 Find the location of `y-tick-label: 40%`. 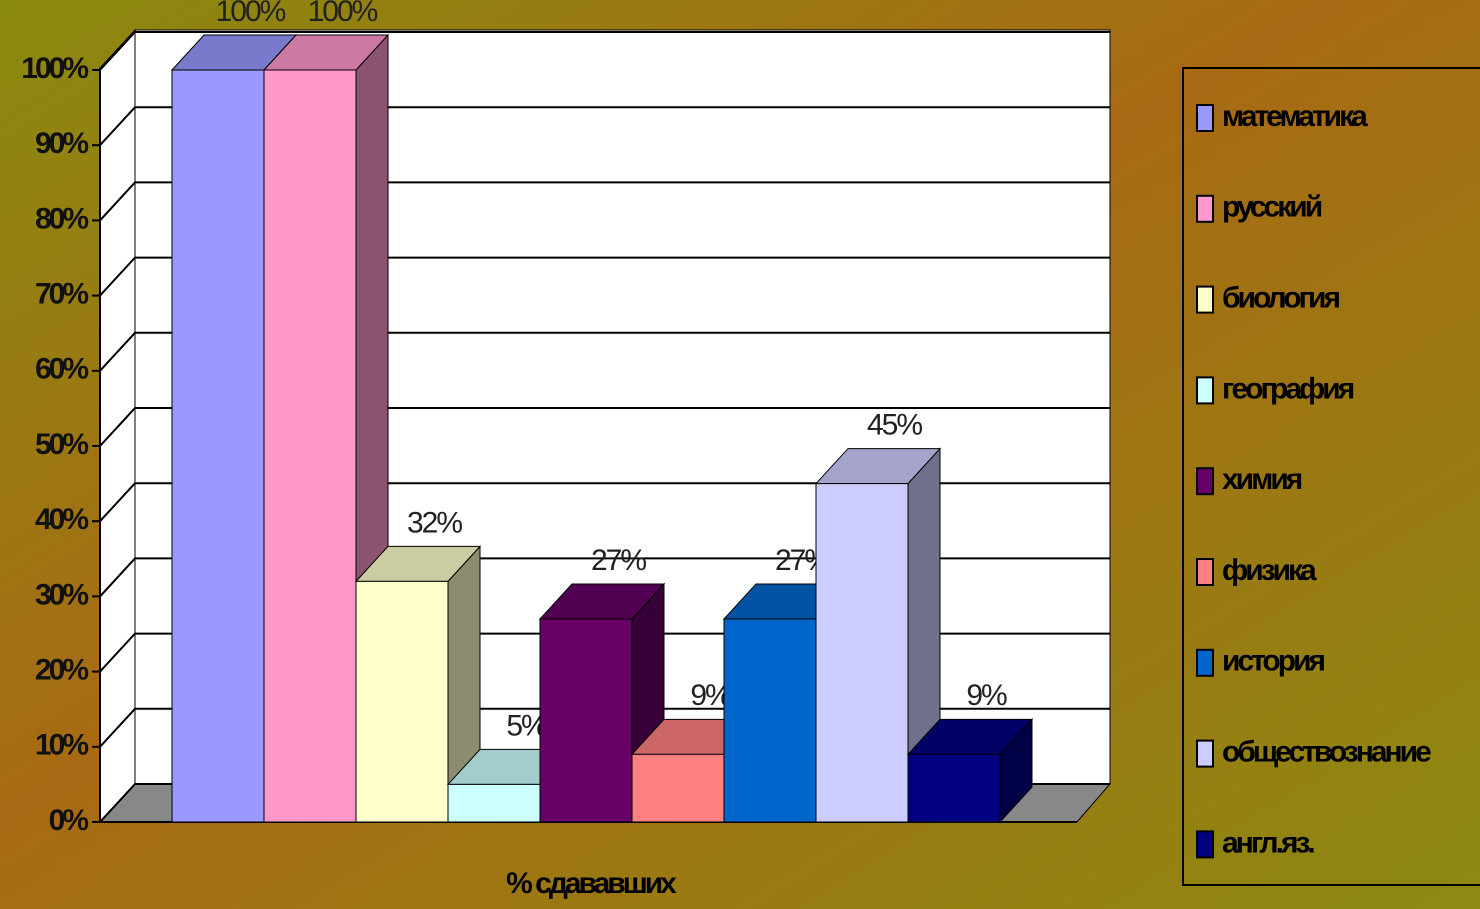

y-tick-label: 40% is located at coordinates (61, 519).